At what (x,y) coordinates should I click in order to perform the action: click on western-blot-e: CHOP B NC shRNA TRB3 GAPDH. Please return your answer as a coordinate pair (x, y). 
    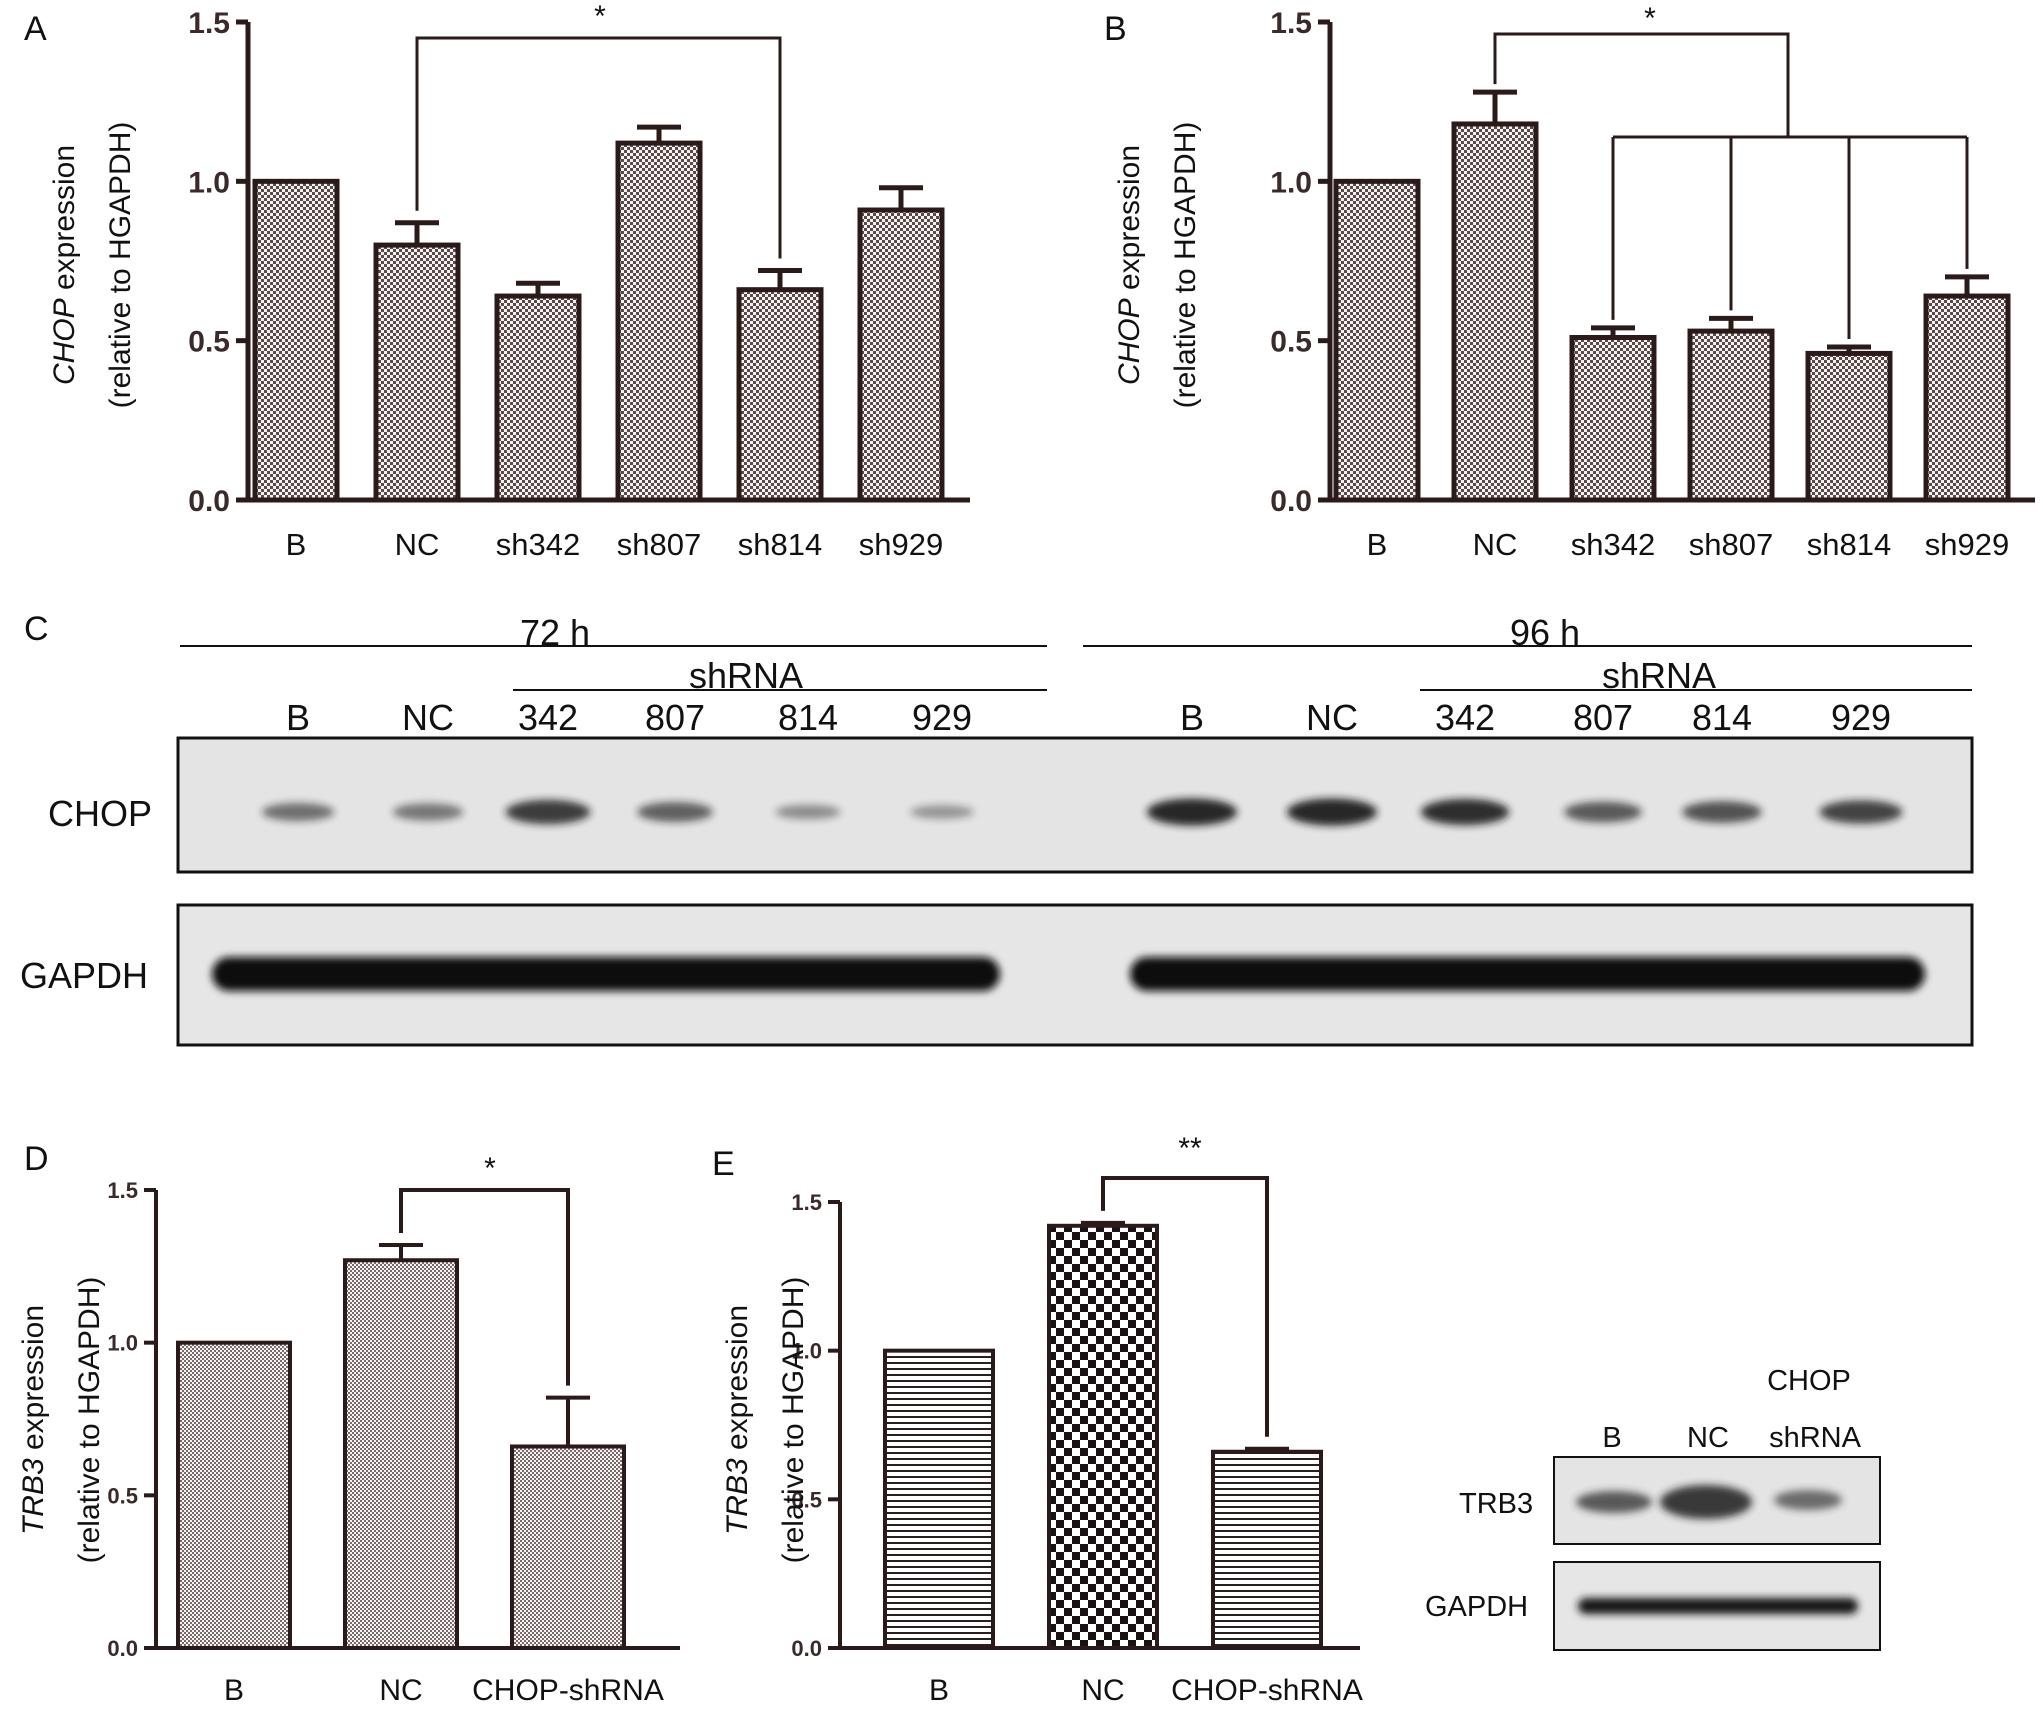
    Looking at the image, I should click on (1653, 1508).